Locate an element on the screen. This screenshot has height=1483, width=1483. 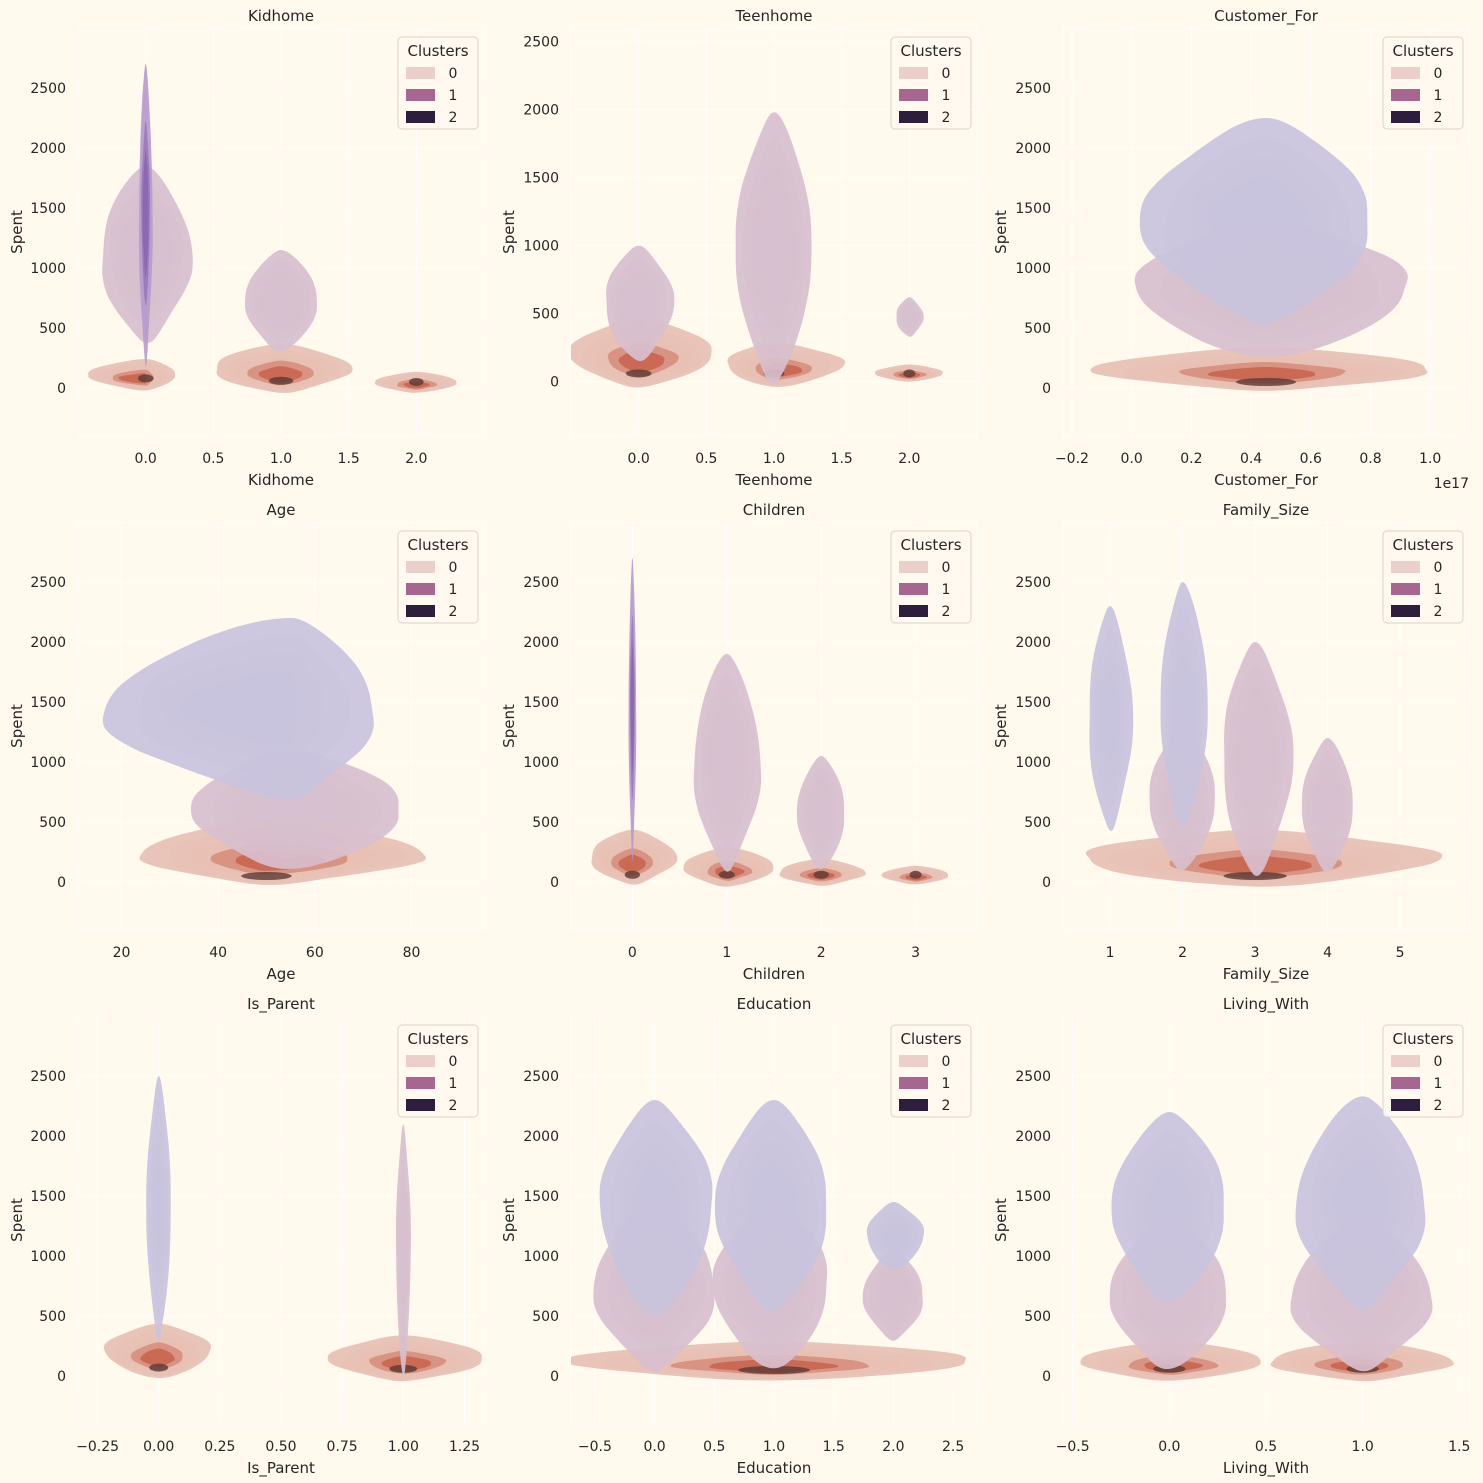
x-tick-label: 2 is located at coordinates (821, 953).